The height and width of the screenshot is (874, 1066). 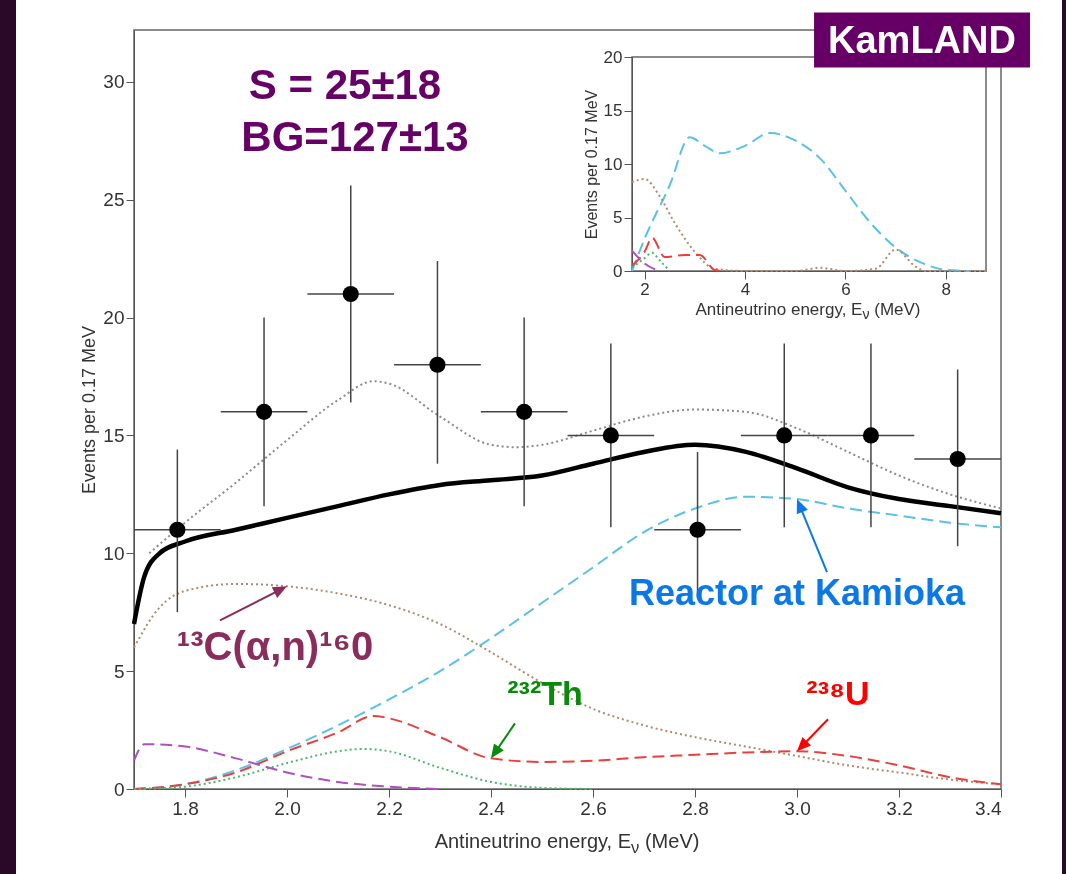 What do you see at coordinates (922, 40) in the screenshot?
I see `annotation: KamLAND` at bounding box center [922, 40].